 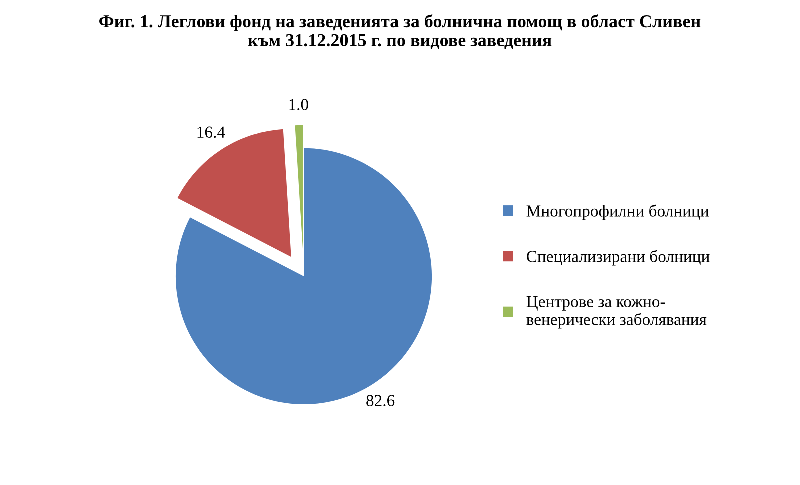 I want to click on legend-label: Специализирани болници, so click(x=618, y=258).